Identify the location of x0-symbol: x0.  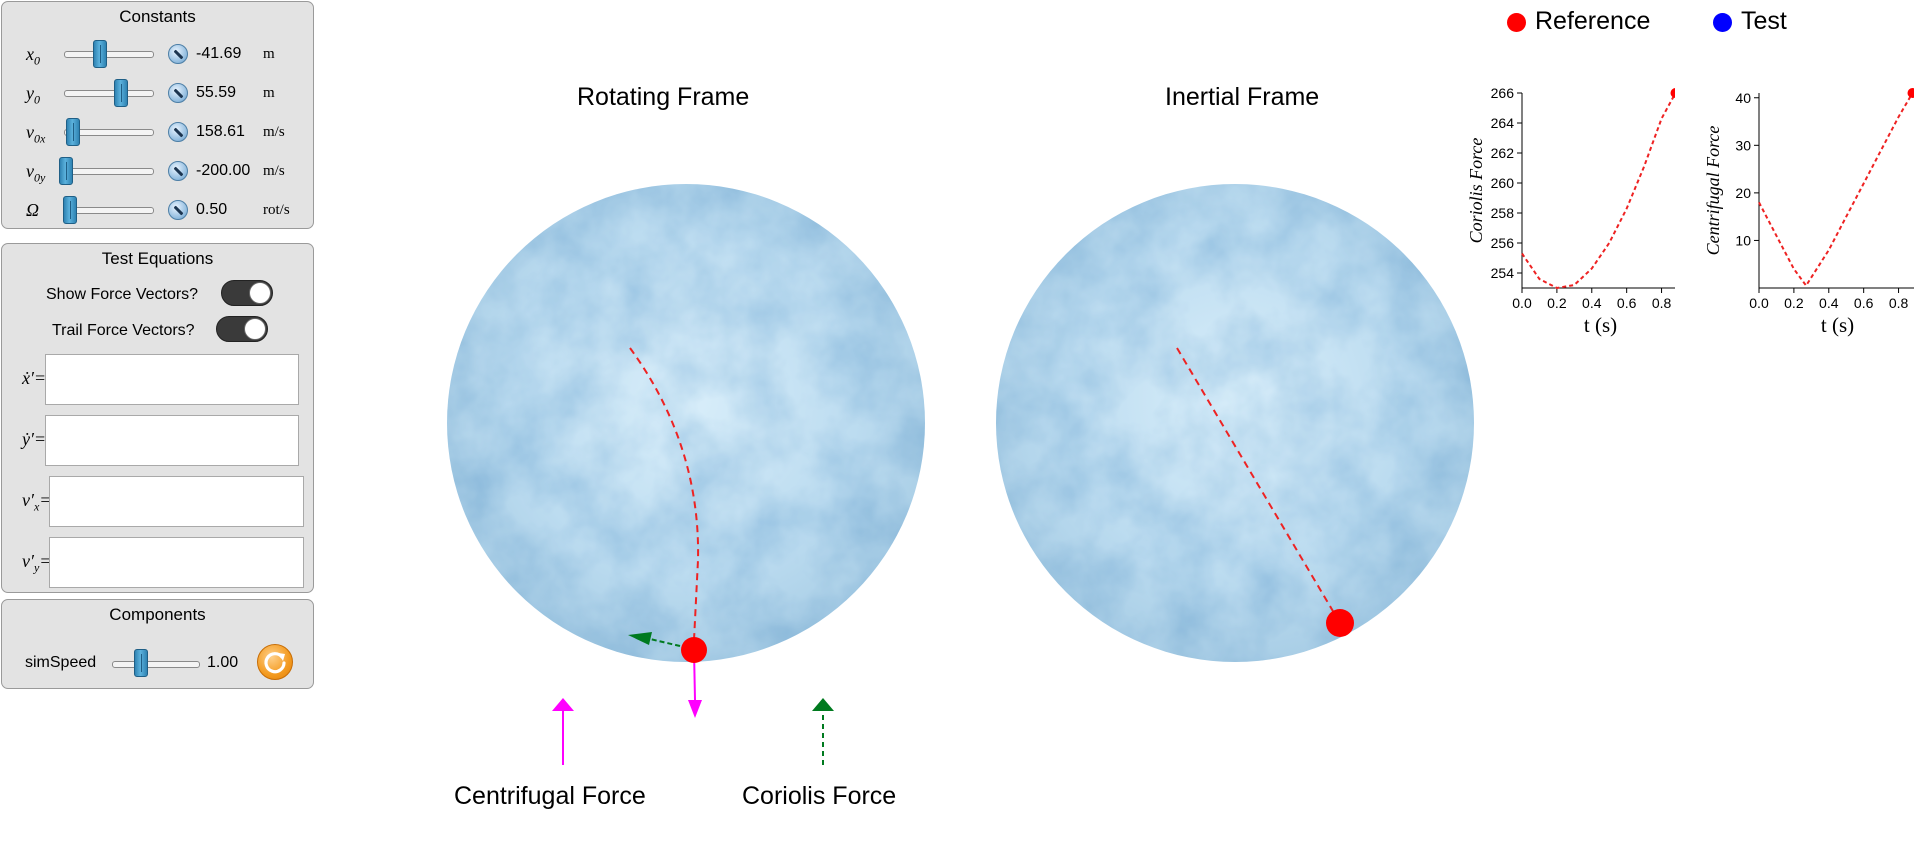
(33, 56).